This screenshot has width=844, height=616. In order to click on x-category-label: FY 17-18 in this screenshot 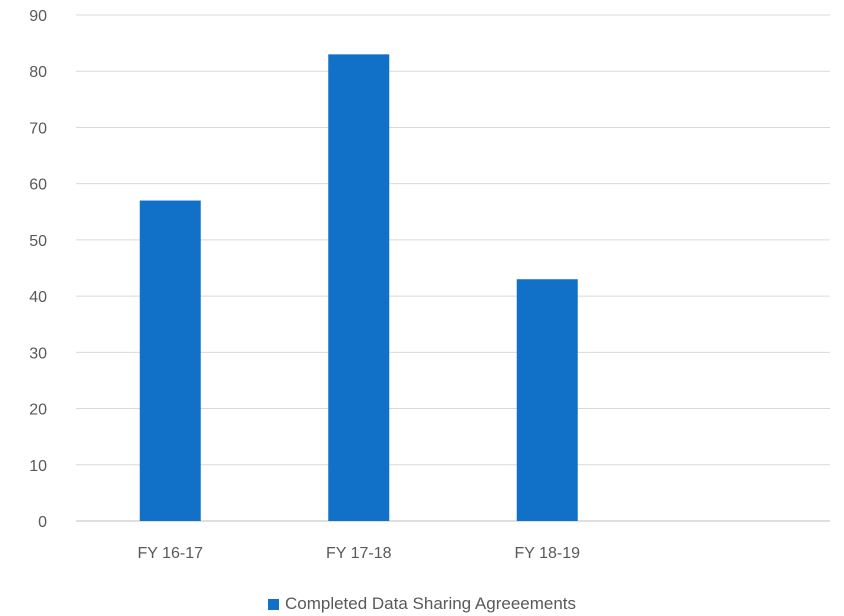, I will do `click(359, 553)`.